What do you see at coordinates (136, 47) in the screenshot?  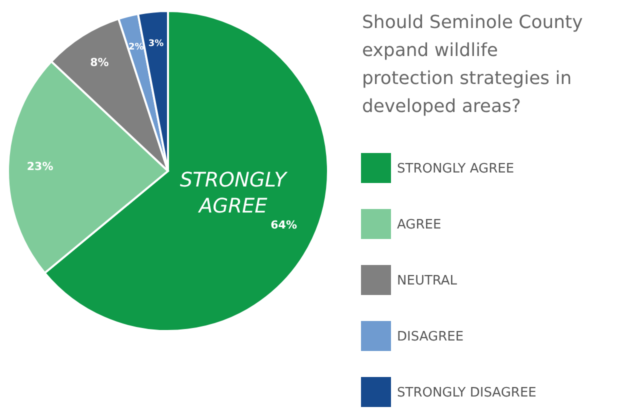 I see `data-label: 2%` at bounding box center [136, 47].